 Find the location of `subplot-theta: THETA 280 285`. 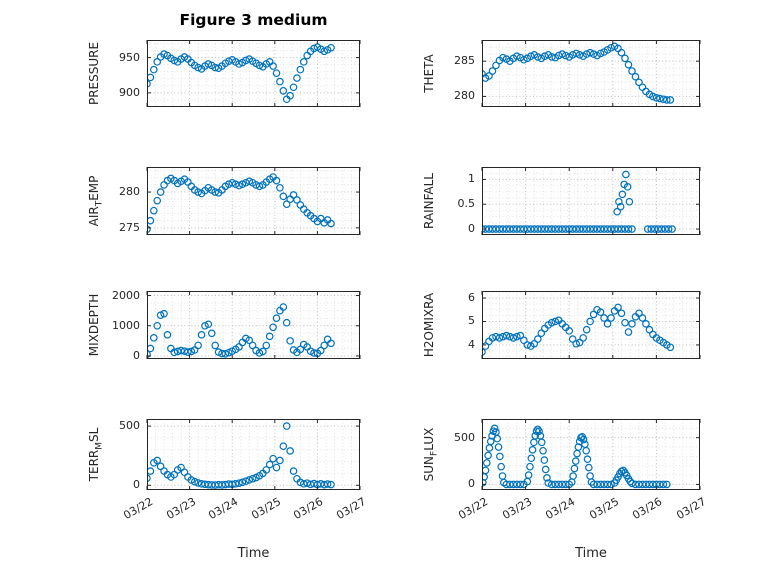

subplot-theta: THETA 280 285 is located at coordinates (561, 73).